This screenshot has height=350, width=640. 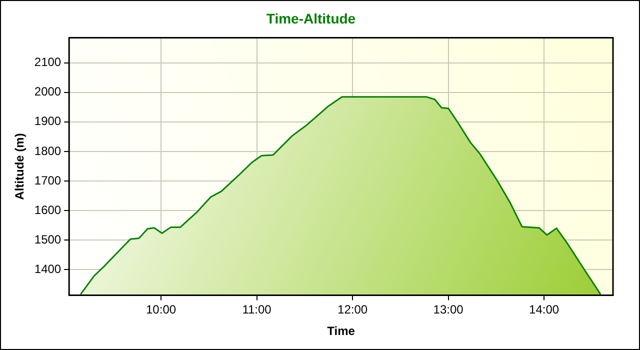 What do you see at coordinates (48, 209) in the screenshot?
I see `y-tick-label: 1600` at bounding box center [48, 209].